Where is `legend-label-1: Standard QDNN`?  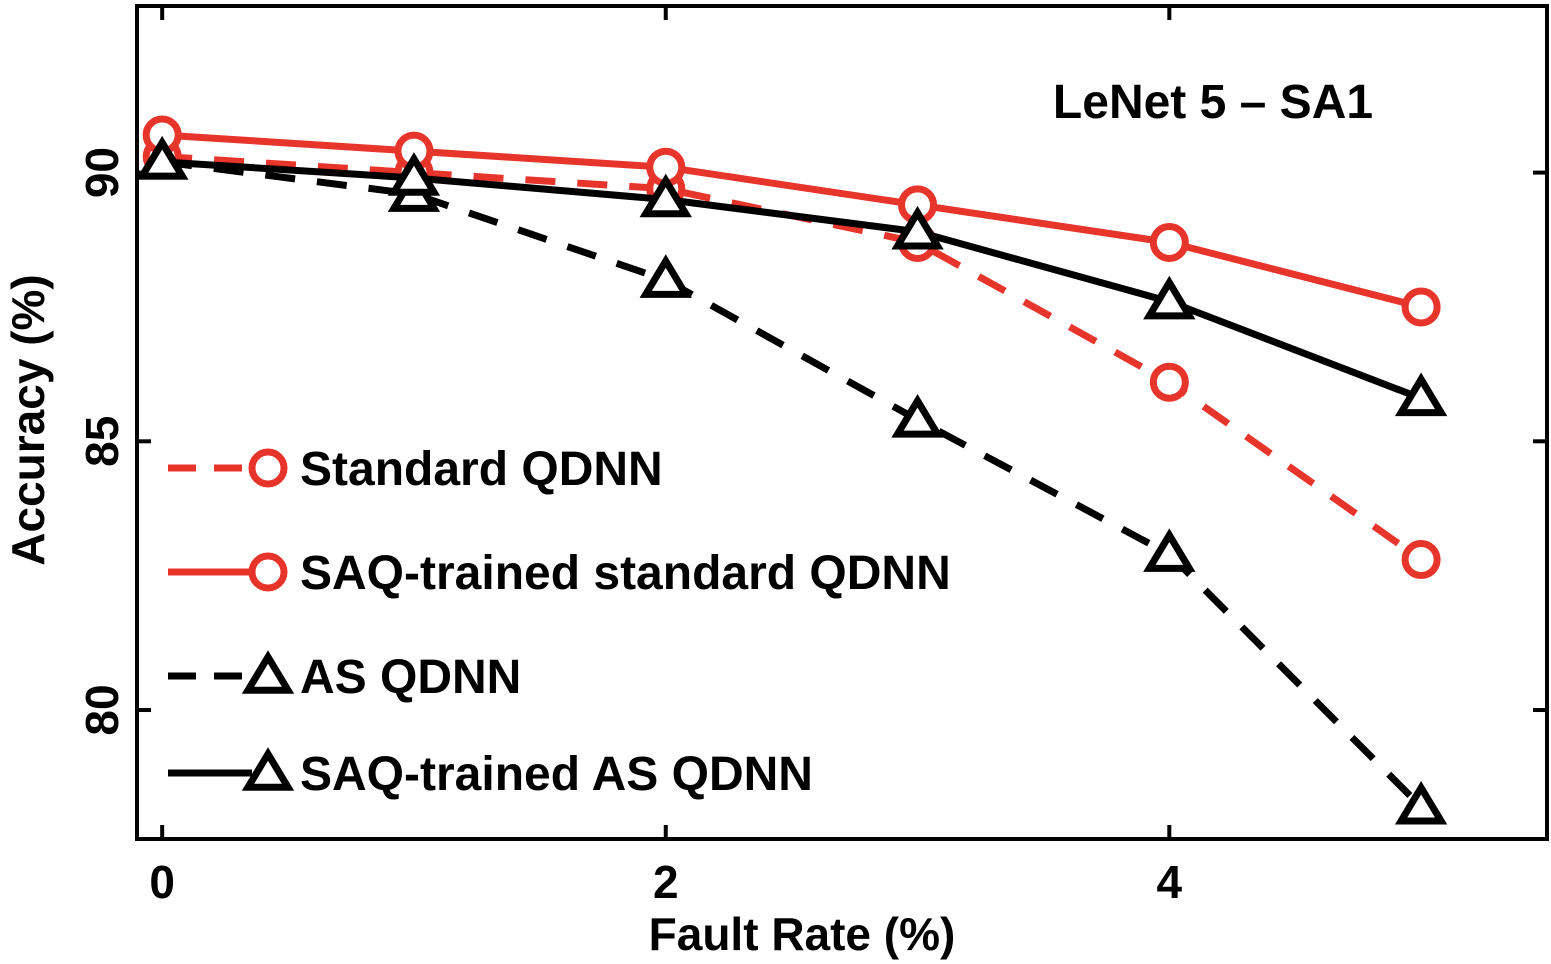 legend-label-1: Standard QDNN is located at coordinates (481, 469).